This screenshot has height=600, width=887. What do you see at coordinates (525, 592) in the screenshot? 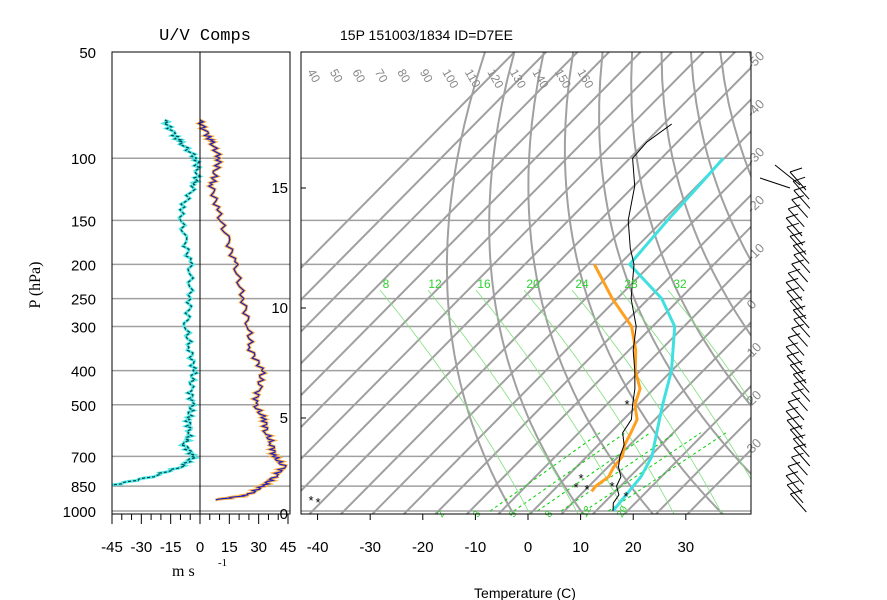
I see `temperature-axis-label: Temperature (C)` at bounding box center [525, 592].